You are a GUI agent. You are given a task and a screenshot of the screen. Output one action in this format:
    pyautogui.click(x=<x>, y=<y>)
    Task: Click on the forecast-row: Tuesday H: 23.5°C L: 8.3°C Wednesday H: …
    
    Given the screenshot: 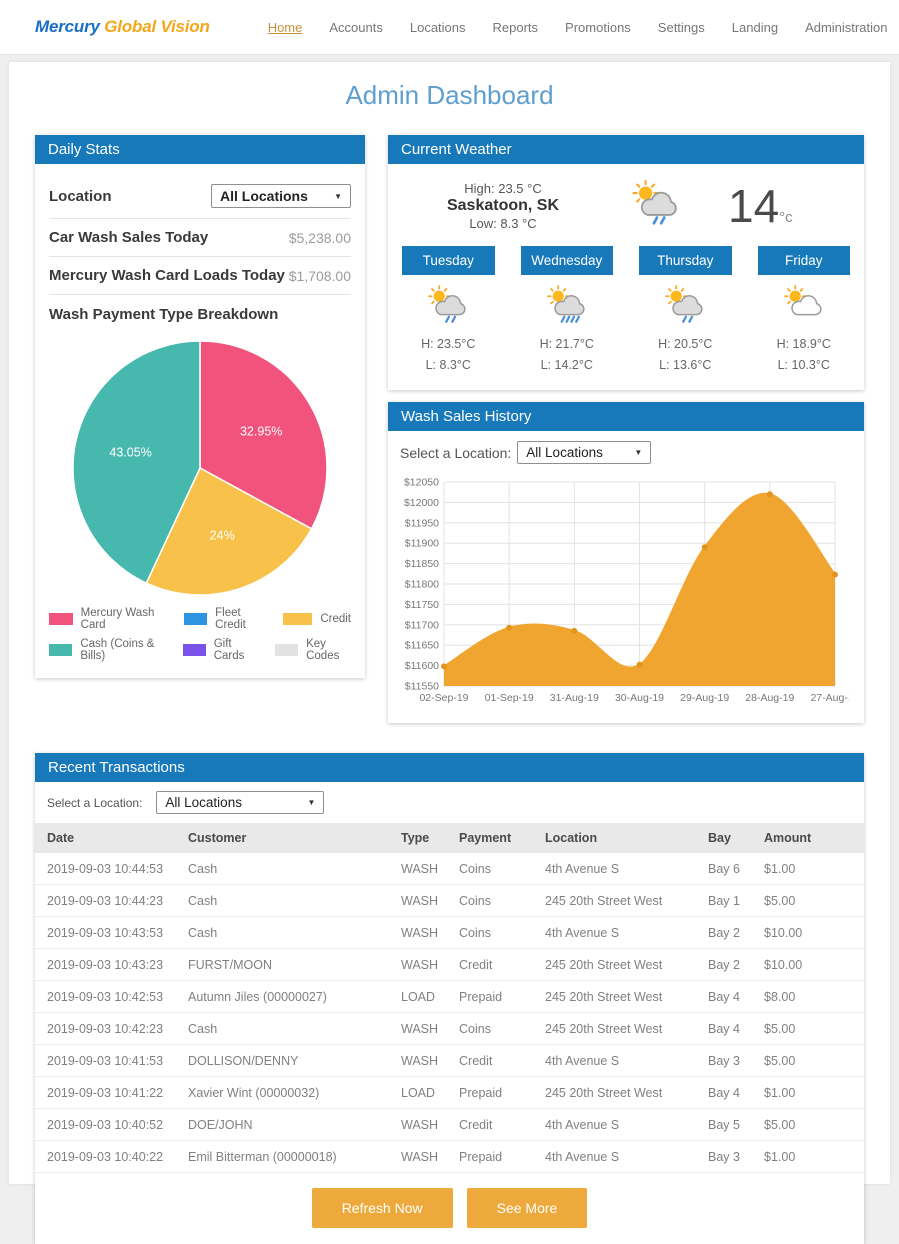 What is the action you would take?
    pyautogui.click(x=626, y=309)
    